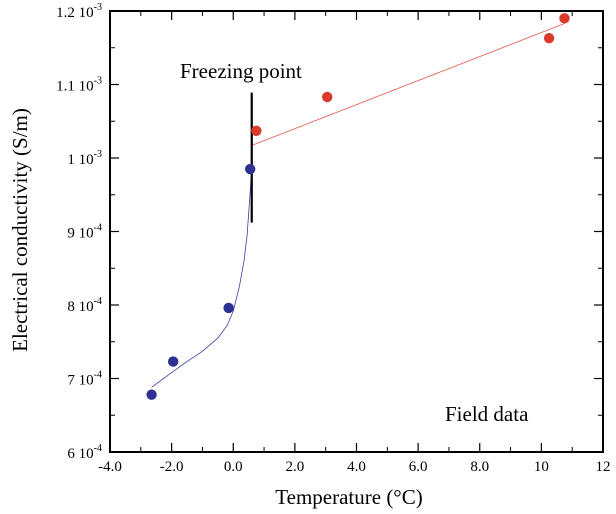 This screenshot has width=616, height=514. What do you see at coordinates (84, 379) in the screenshot?
I see `y-tick-label: 7 10-4` at bounding box center [84, 379].